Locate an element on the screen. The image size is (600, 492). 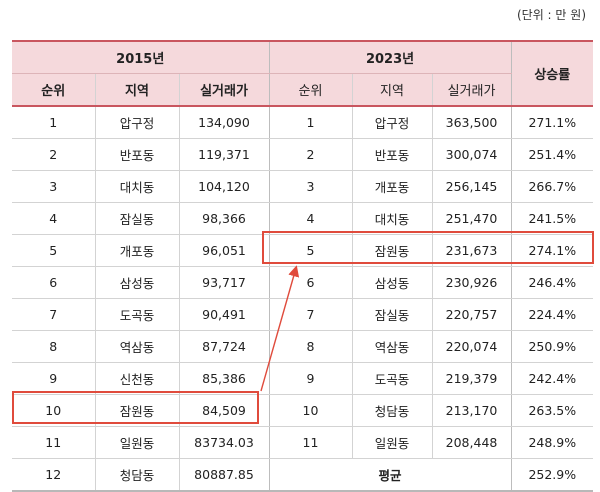
table-row: 2 반포동 119,371 2 반포동 300,074 251.4% is located at coordinates (303, 154).